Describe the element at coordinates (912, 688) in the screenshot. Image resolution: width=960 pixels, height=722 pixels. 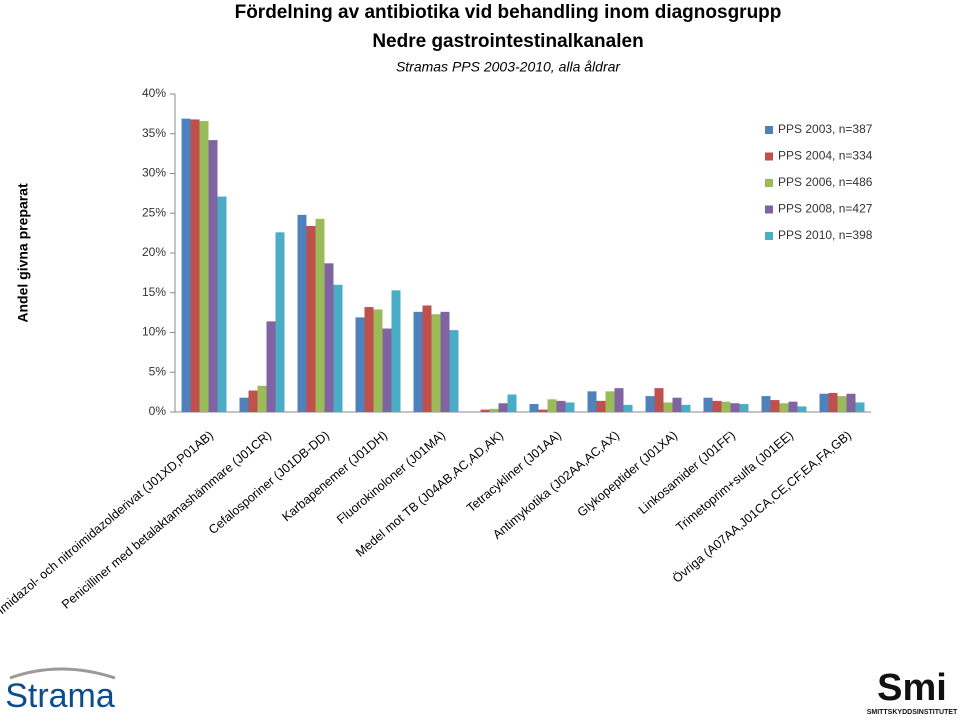
I see `smi-logo: Smi` at that location.